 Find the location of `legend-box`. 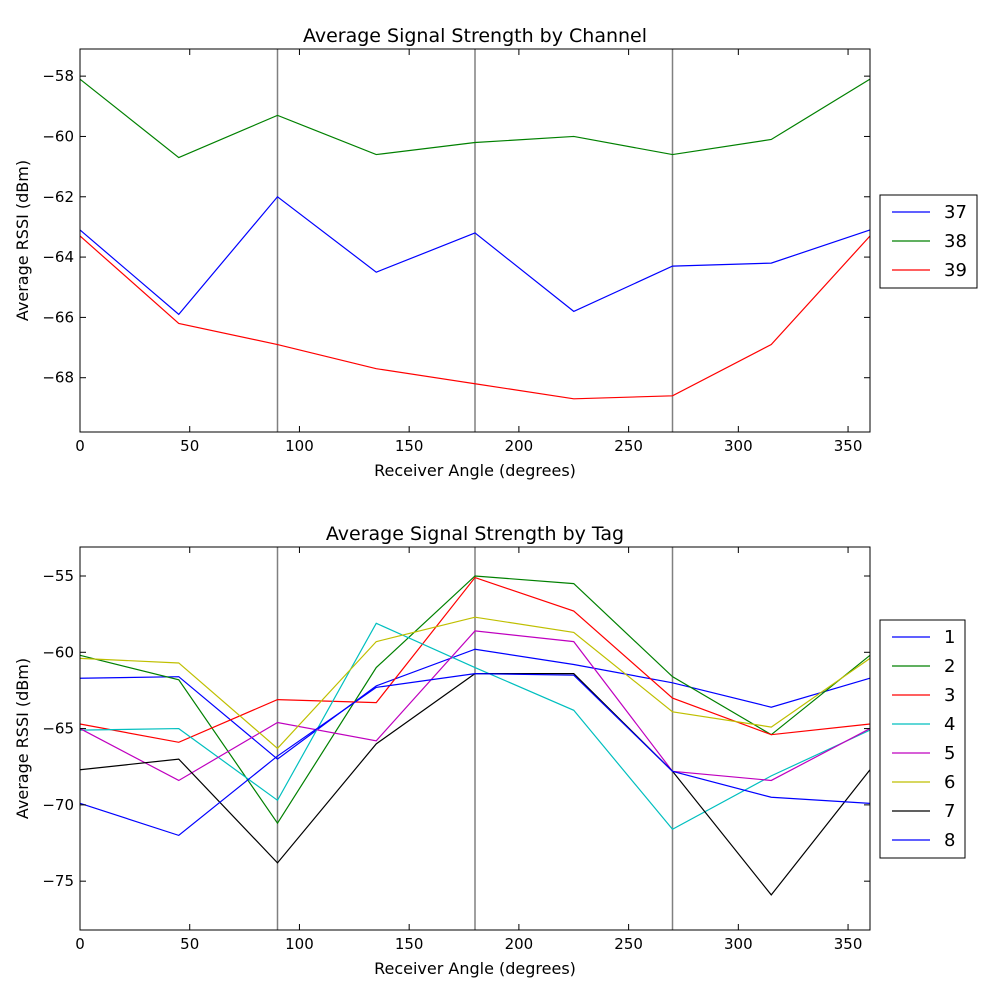

legend-box is located at coordinates (922, 739).